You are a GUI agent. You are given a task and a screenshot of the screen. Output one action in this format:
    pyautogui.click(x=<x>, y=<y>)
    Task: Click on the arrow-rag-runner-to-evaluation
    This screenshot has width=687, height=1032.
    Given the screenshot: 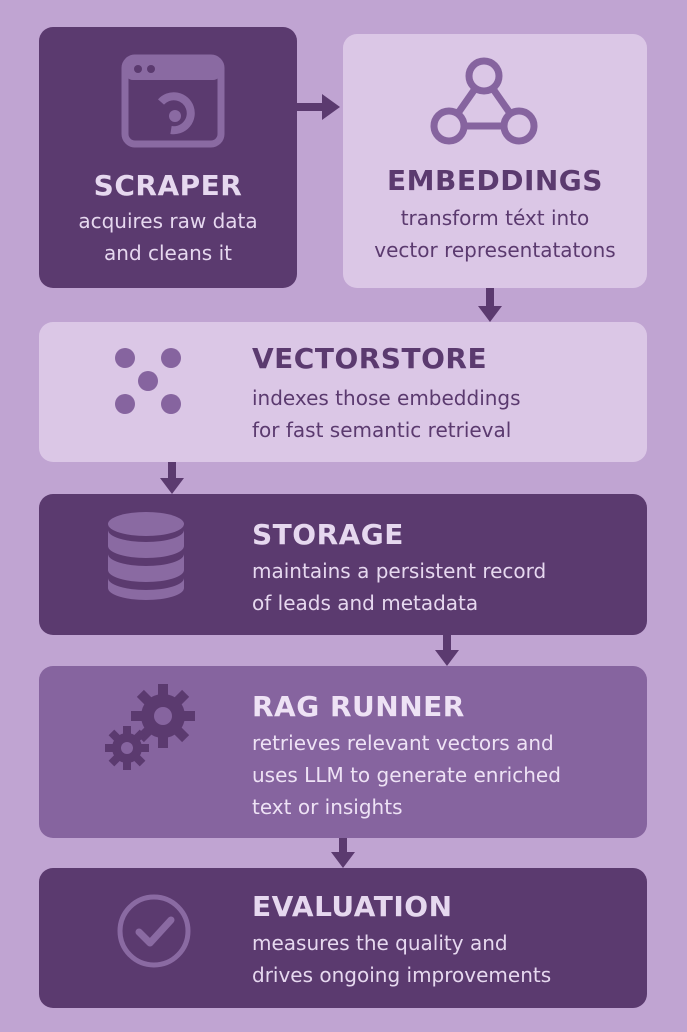 What is the action you would take?
    pyautogui.click(x=343, y=852)
    